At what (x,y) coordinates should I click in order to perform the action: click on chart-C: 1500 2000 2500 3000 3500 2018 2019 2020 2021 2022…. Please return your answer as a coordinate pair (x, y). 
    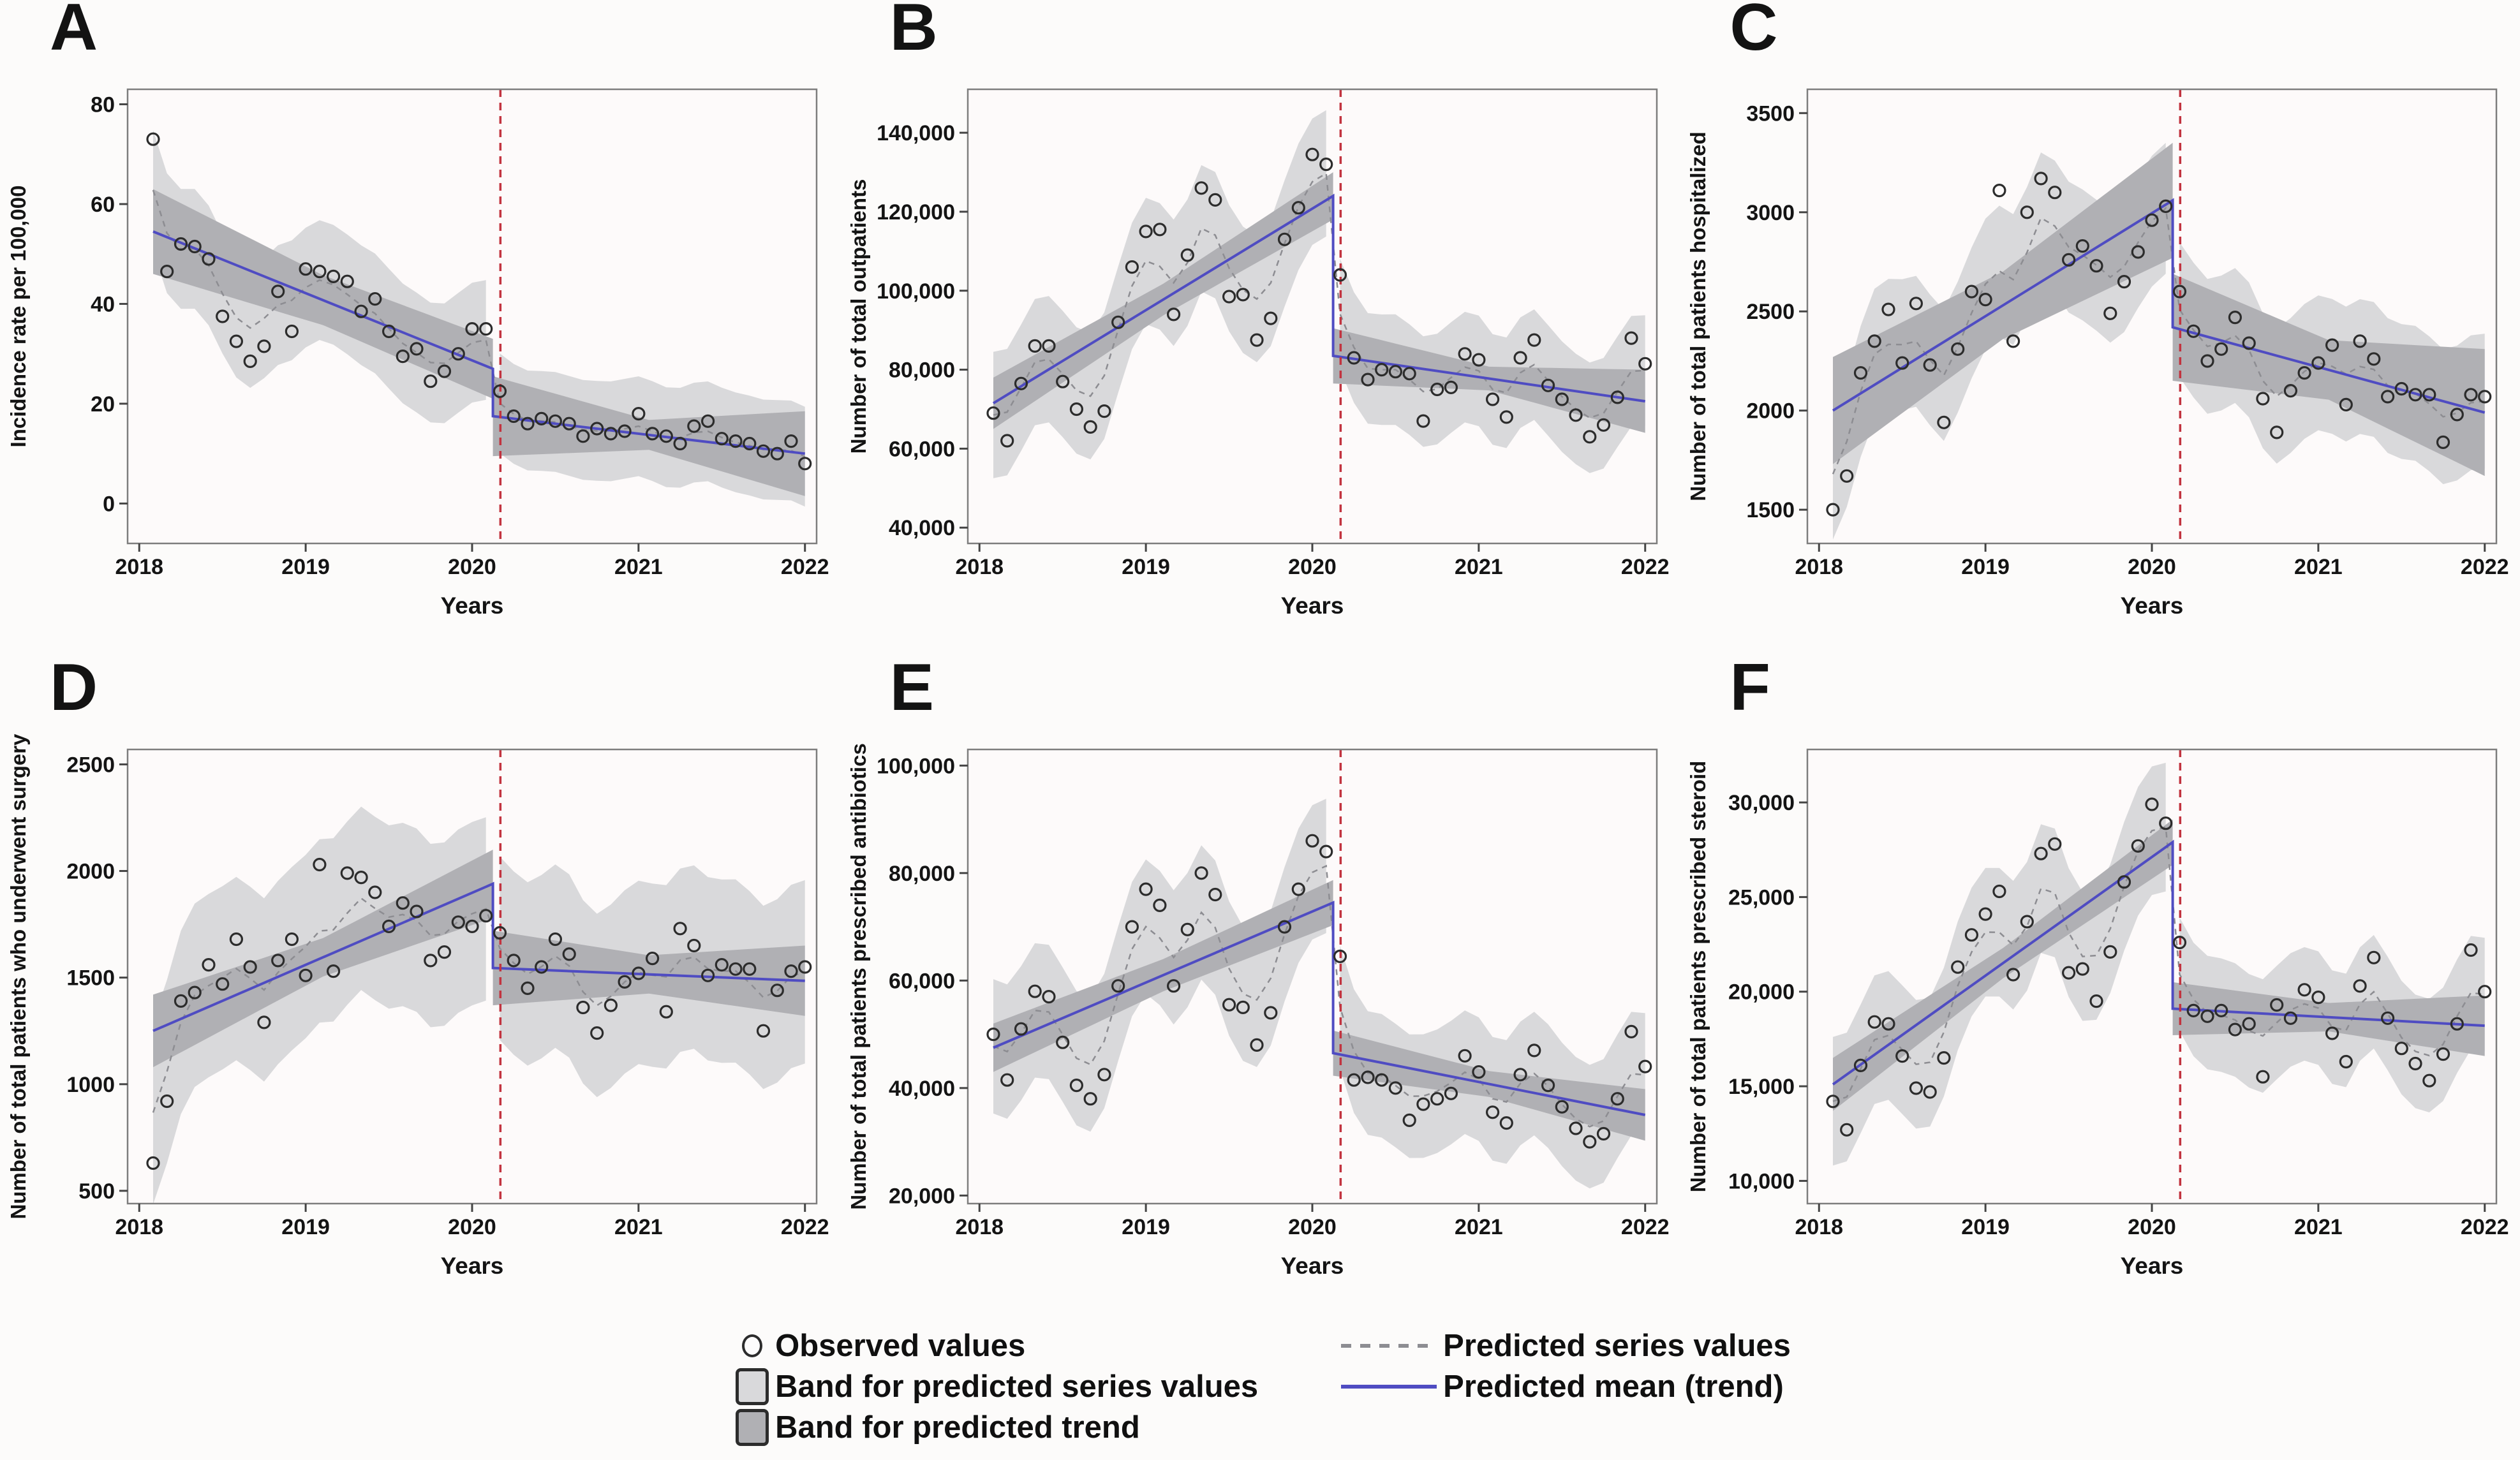
    Looking at the image, I should click on (2097, 353).